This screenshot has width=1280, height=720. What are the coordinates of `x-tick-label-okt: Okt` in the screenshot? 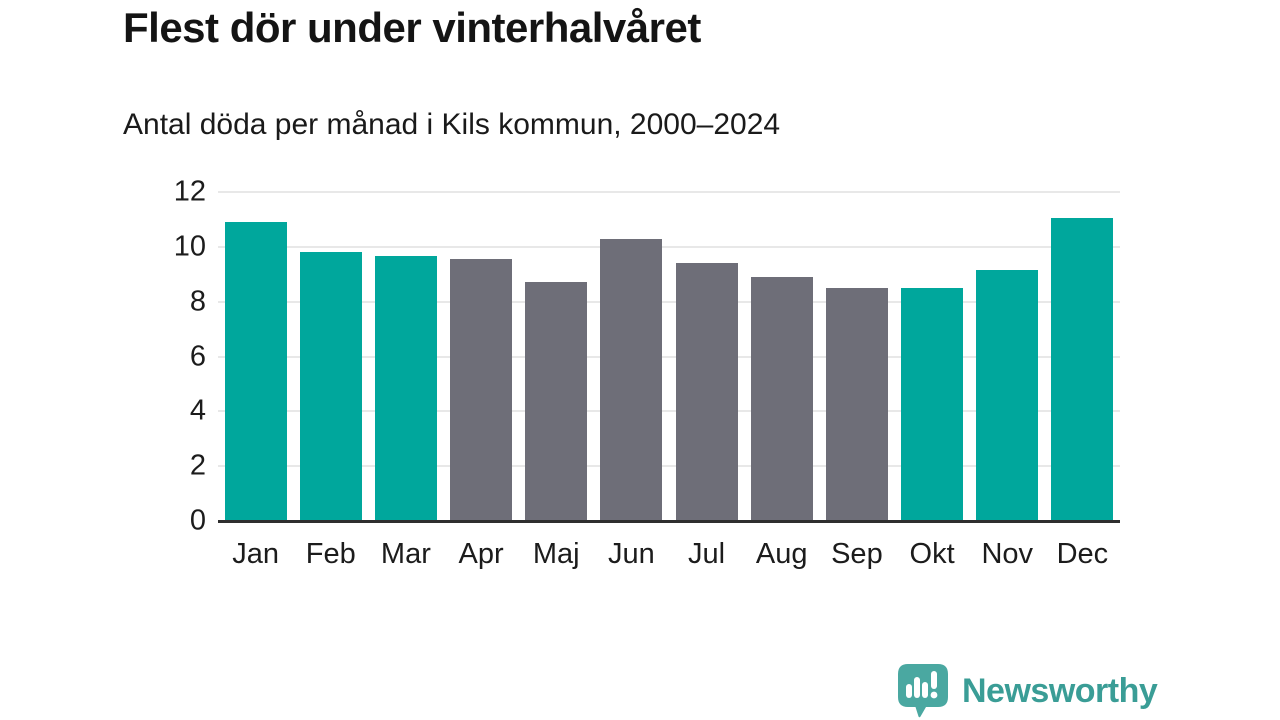 It's located at (932, 554).